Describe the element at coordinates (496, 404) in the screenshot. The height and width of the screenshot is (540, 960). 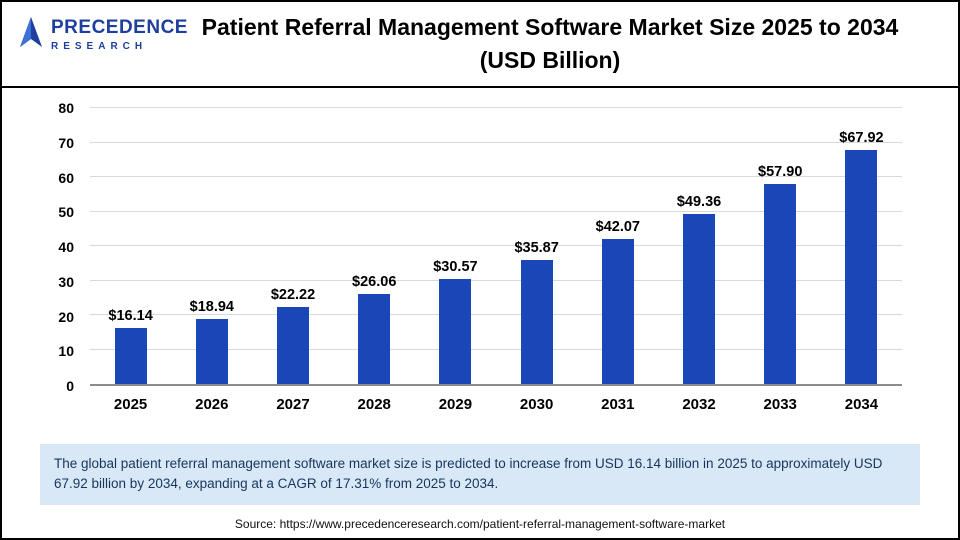
I see `x-axis-labels: 2025 2026 2027 2028 2029 2030 2031 2032 2033 2034` at that location.